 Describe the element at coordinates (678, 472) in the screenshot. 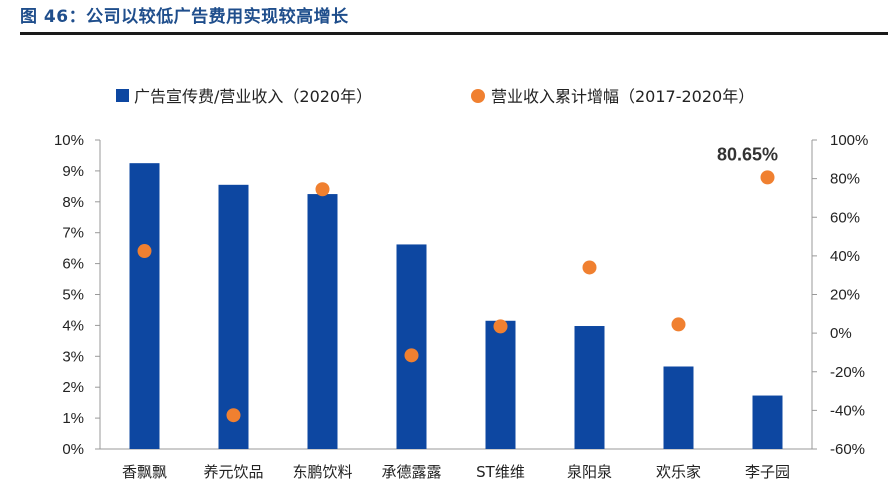

I see `category-label: 欢乐家` at that location.